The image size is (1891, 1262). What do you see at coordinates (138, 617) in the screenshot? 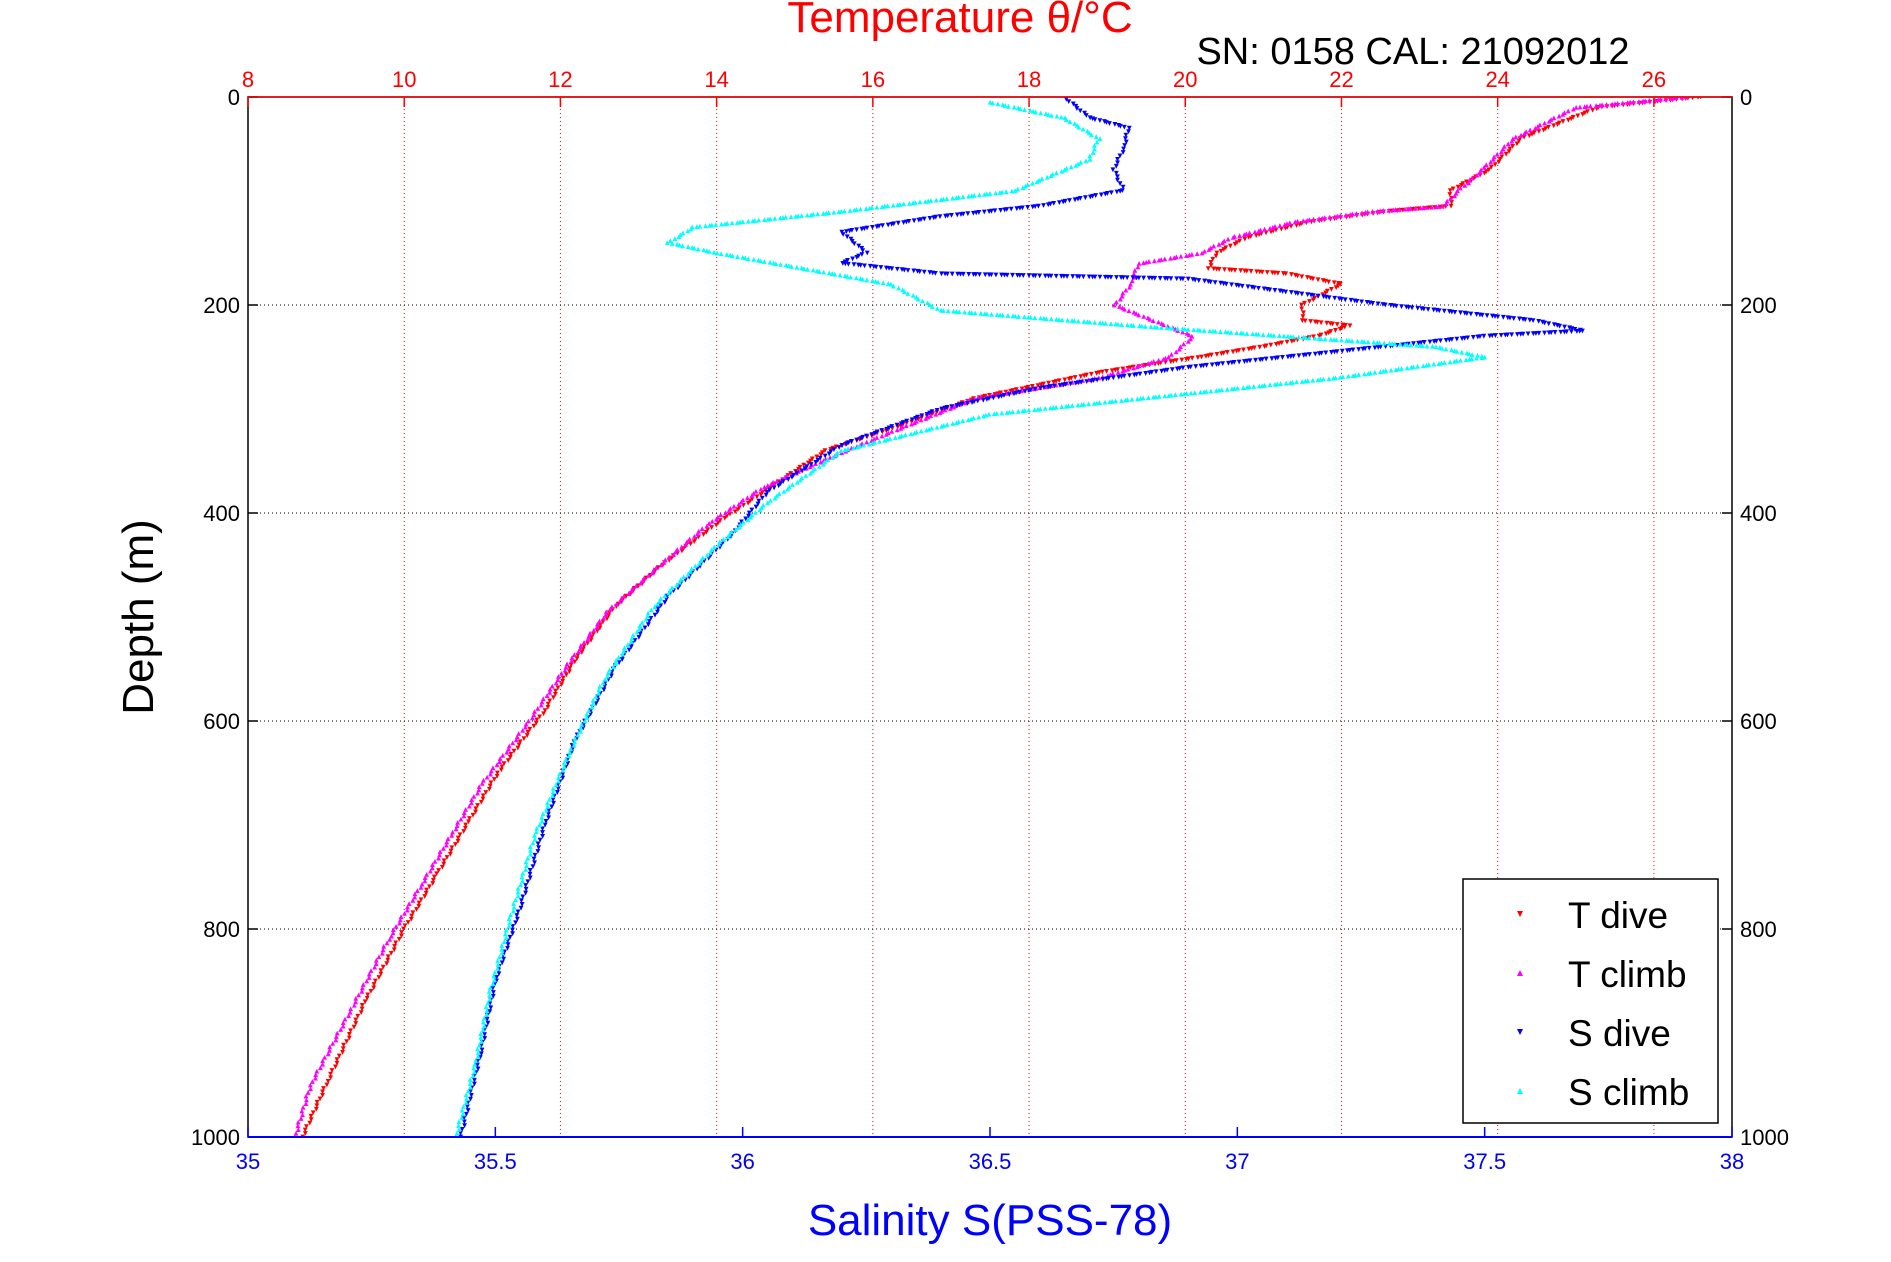
I see `y-axis-label: Depth (m)` at bounding box center [138, 617].